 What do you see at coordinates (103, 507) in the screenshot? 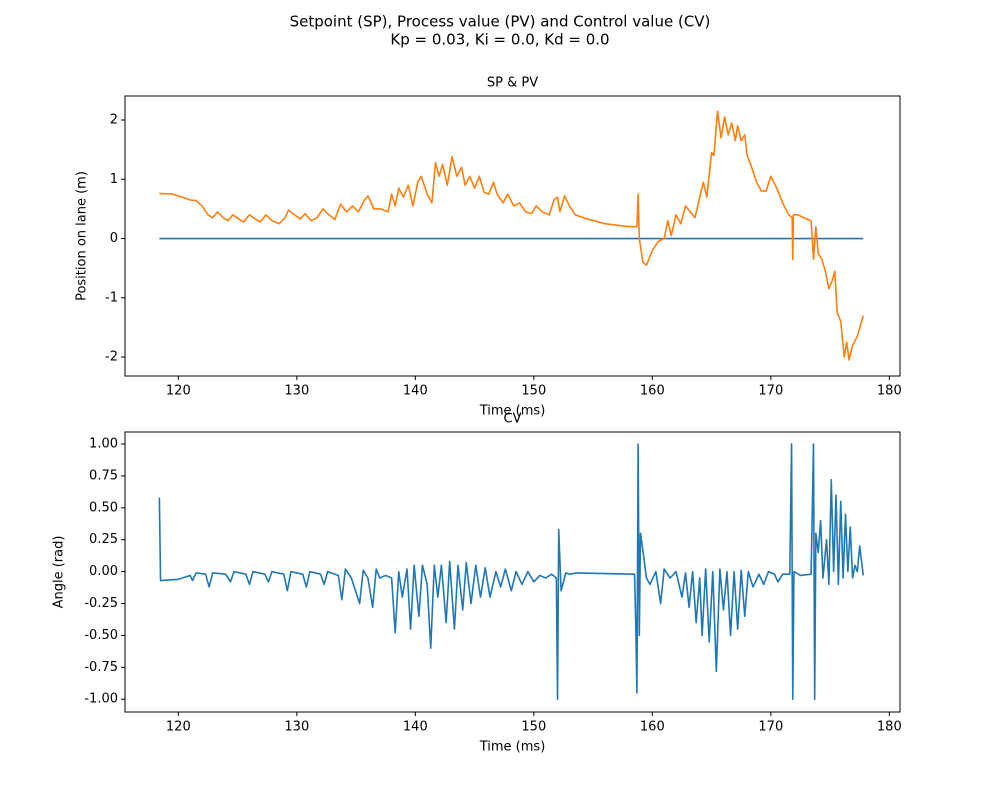
I see `y-tick-label: 0.50` at bounding box center [103, 507].